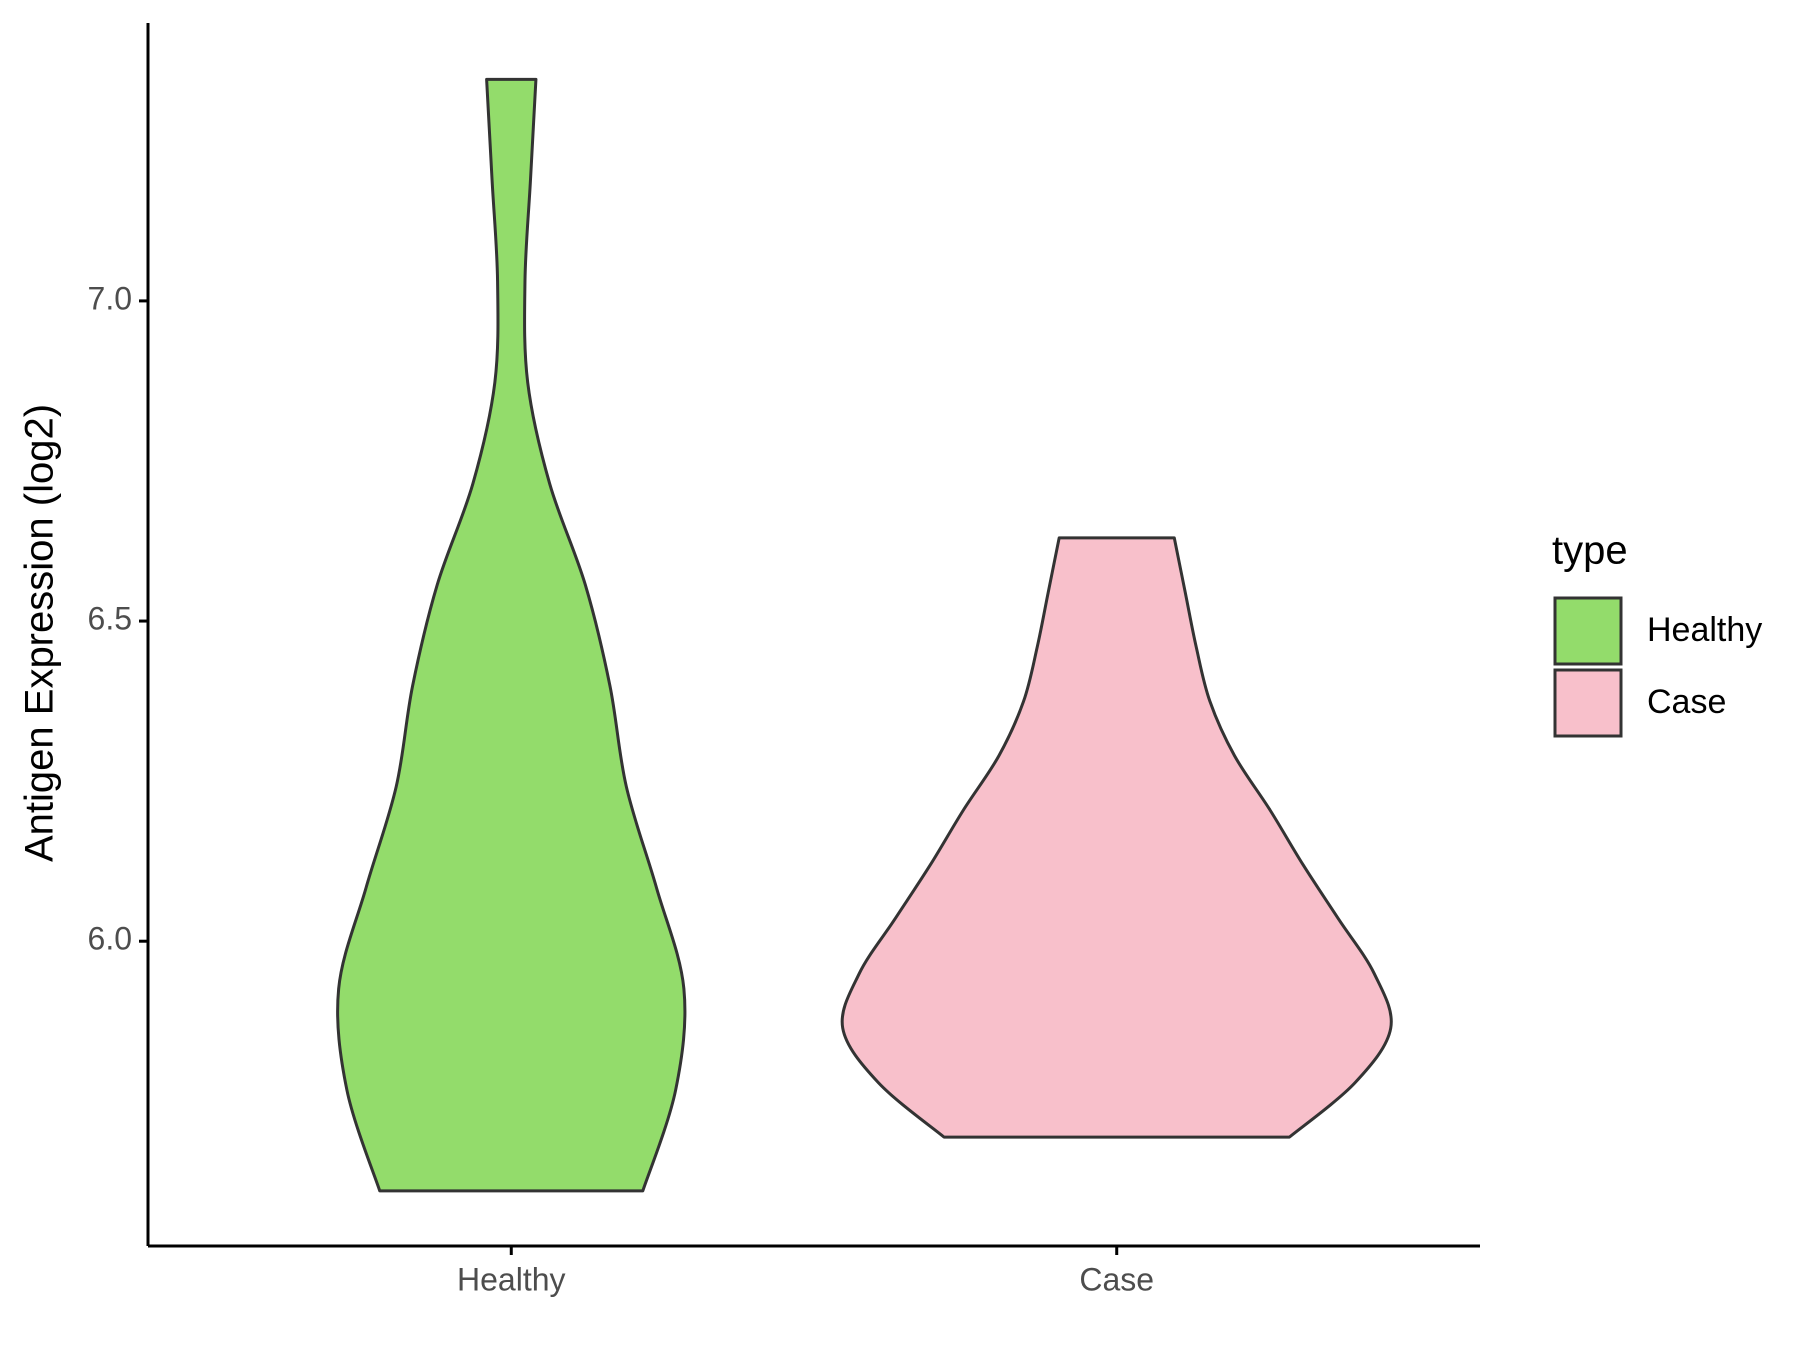 This screenshot has width=1800, height=1350. Describe the element at coordinates (110, 939) in the screenshot. I see `y-tick-label: 6.0` at that location.